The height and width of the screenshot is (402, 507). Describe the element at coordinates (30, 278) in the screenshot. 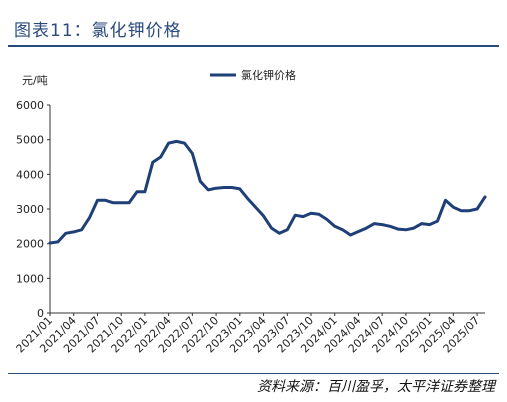

I see `y-tick-label: 1000` at that location.